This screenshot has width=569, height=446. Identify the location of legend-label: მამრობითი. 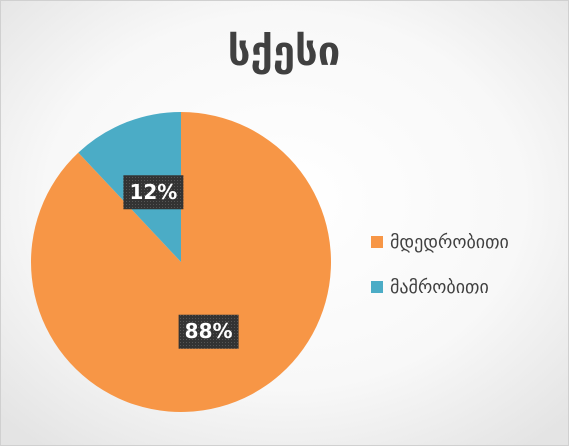
(439, 287).